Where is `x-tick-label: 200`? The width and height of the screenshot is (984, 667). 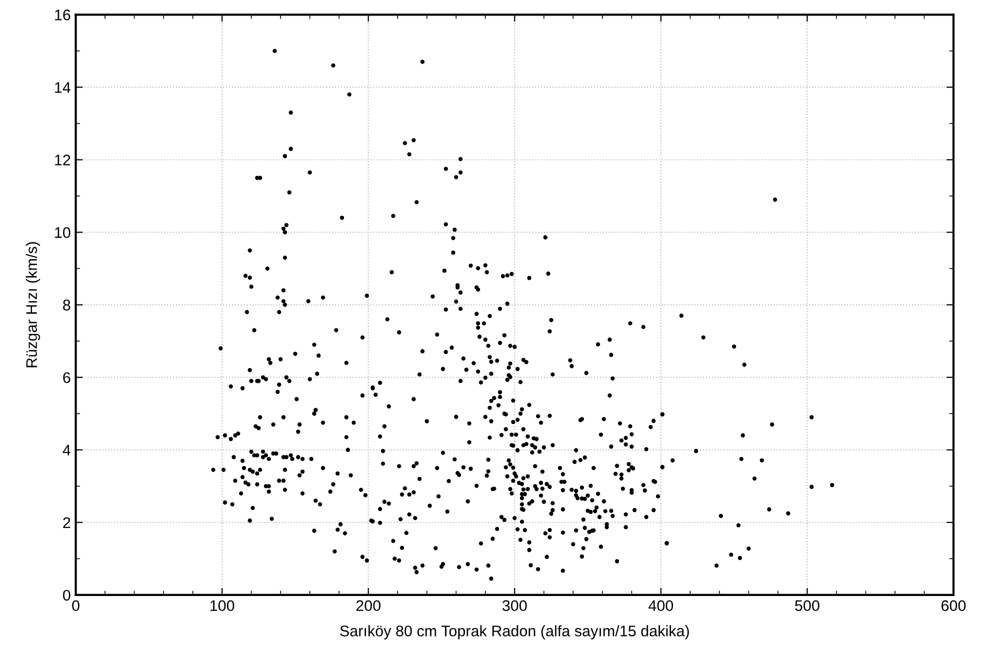 x-tick-label: 200 is located at coordinates (368, 606).